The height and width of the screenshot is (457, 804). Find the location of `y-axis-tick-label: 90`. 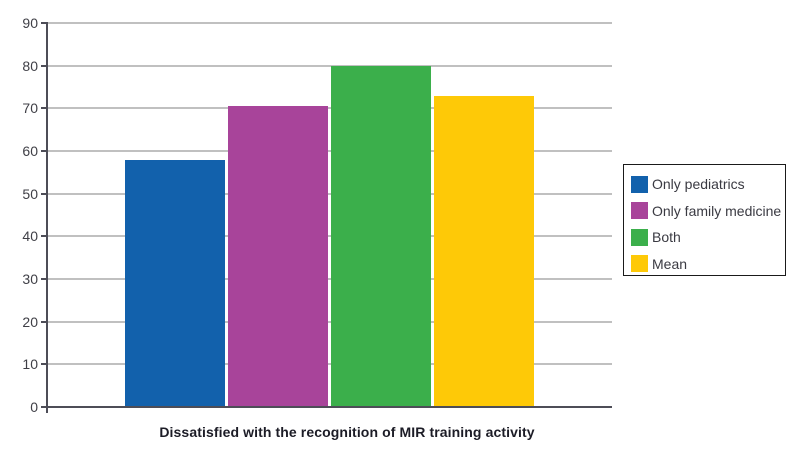

y-axis-tick-label: 90 is located at coordinates (30, 23).